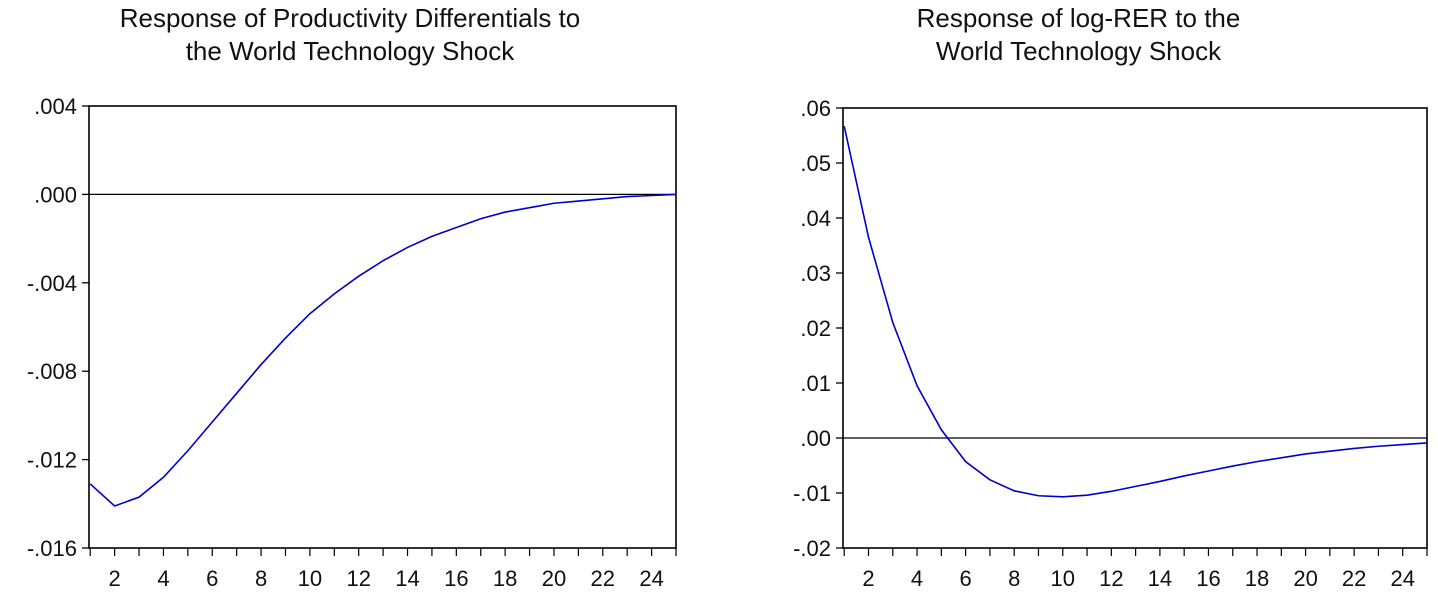  Describe the element at coordinates (55, 194) in the screenshot. I see `y-tick-label: .000` at that location.